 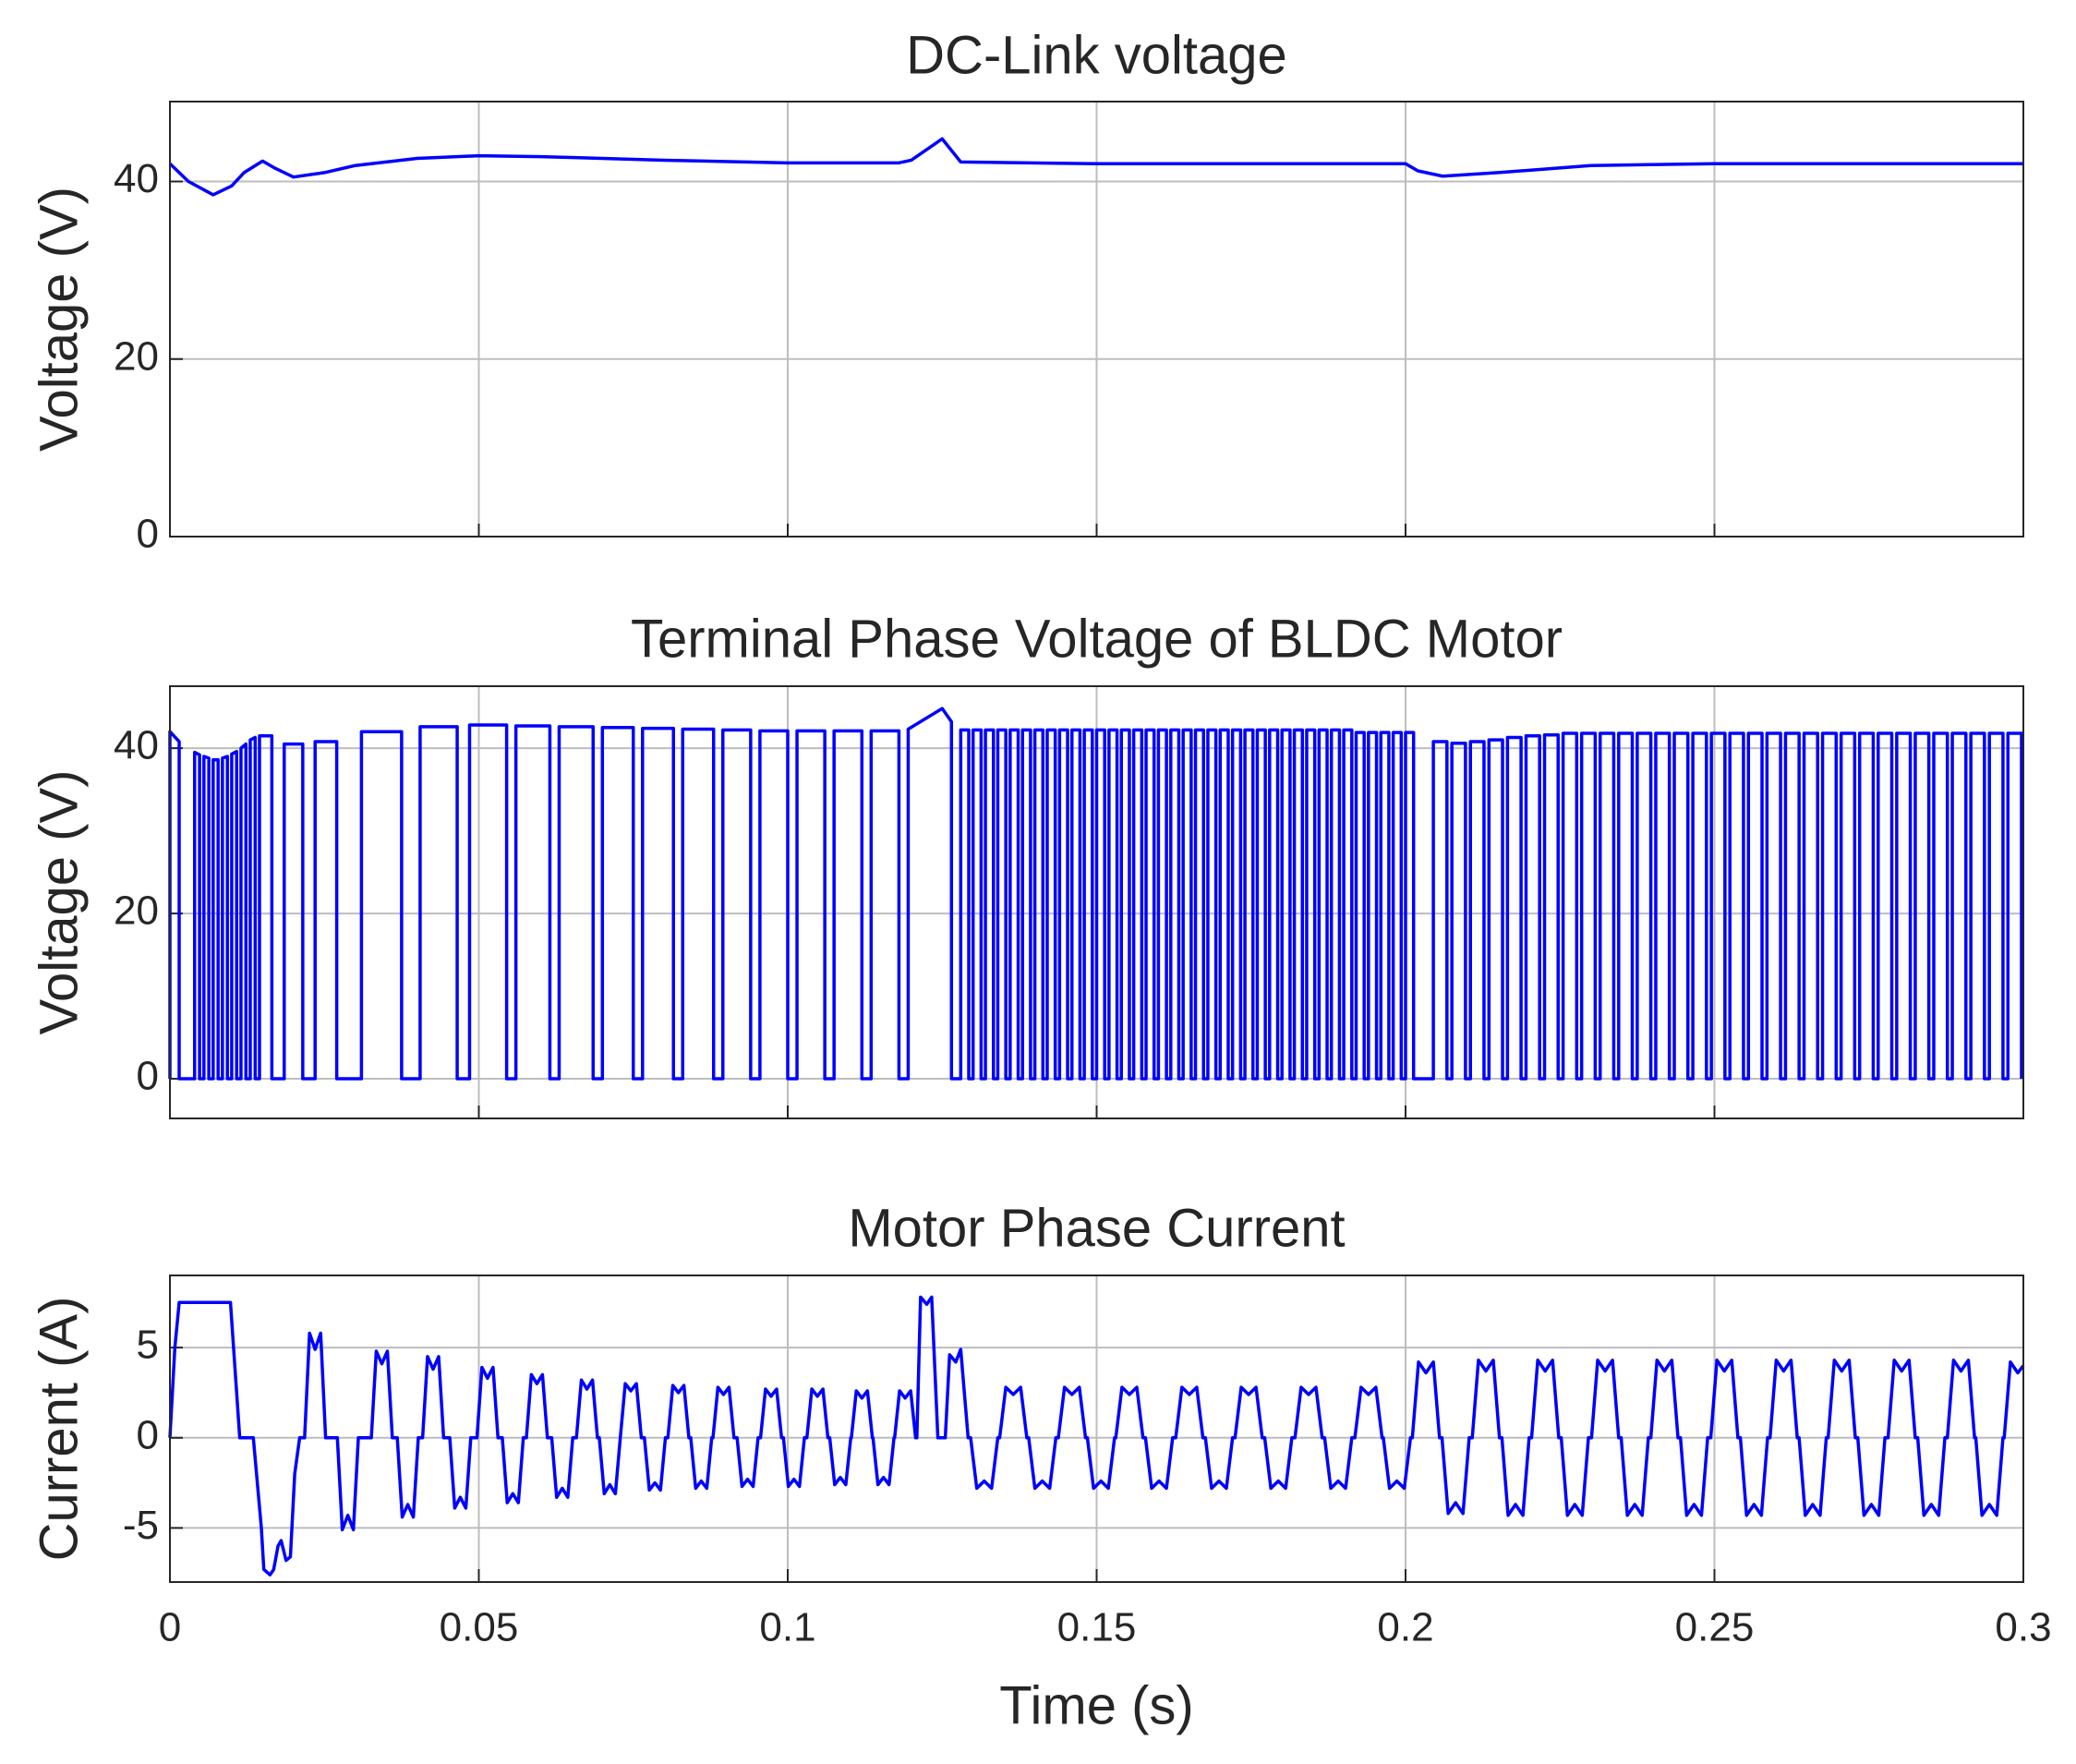 What do you see at coordinates (1097, 1627) in the screenshot?
I see `x-tick-label: 0.15` at bounding box center [1097, 1627].